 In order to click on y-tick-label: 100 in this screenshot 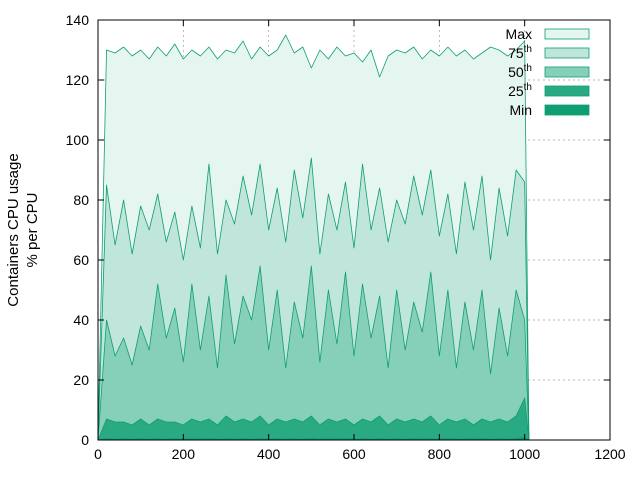, I will do `click(78, 140)`.